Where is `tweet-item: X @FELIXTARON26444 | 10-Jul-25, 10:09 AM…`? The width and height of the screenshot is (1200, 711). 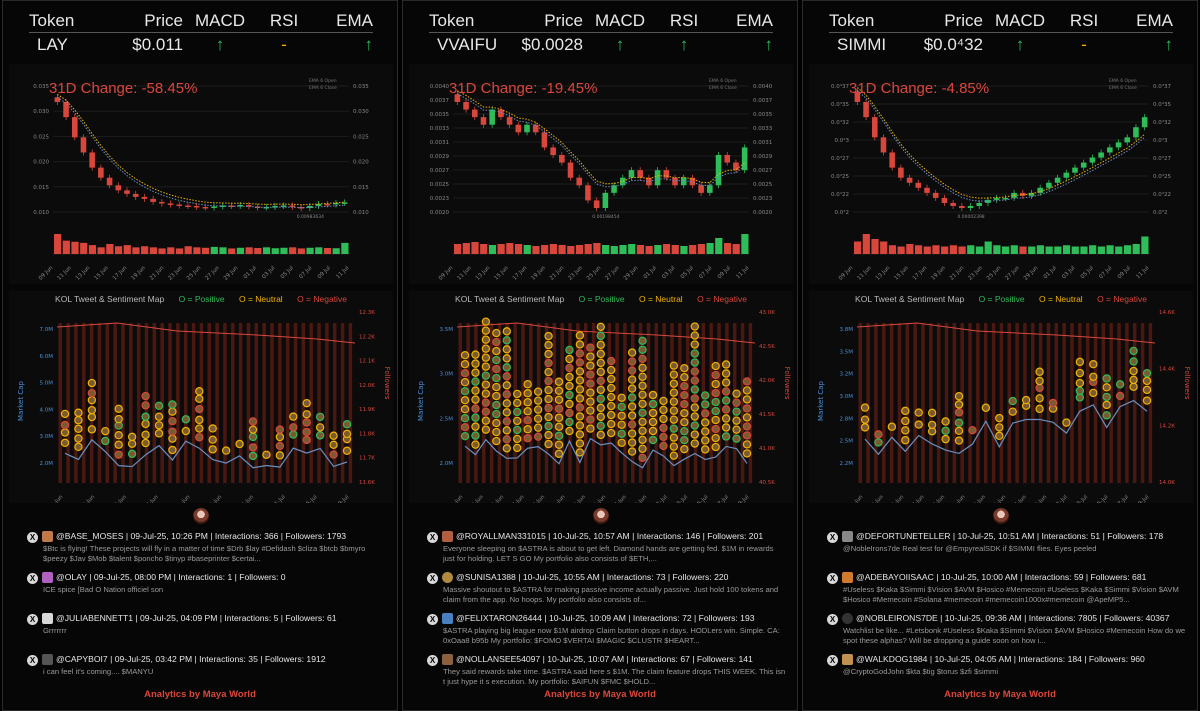
tweet-item: X @FELIXTARON26444 | 10-Jul-25, 10:09 AM… is located at coordinates (605, 630).